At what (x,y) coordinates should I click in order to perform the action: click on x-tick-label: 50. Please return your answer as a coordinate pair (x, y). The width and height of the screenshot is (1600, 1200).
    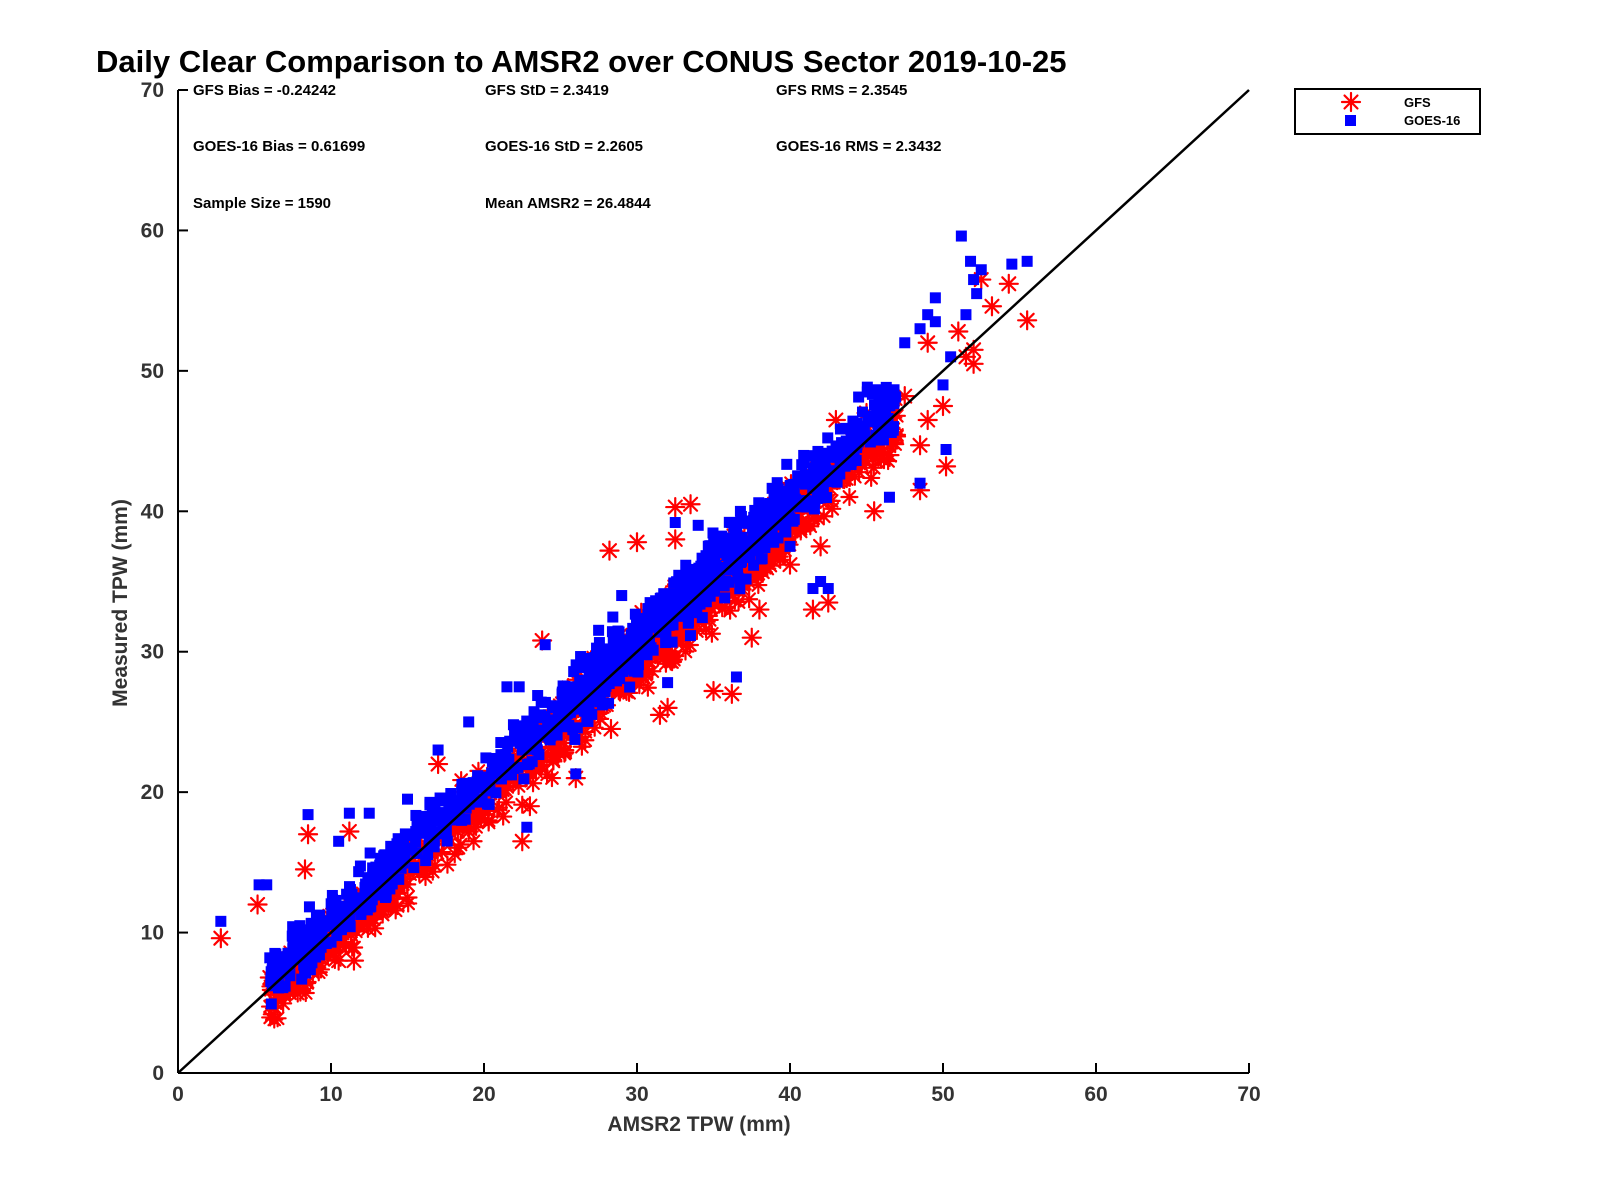
    Looking at the image, I should click on (942, 1094).